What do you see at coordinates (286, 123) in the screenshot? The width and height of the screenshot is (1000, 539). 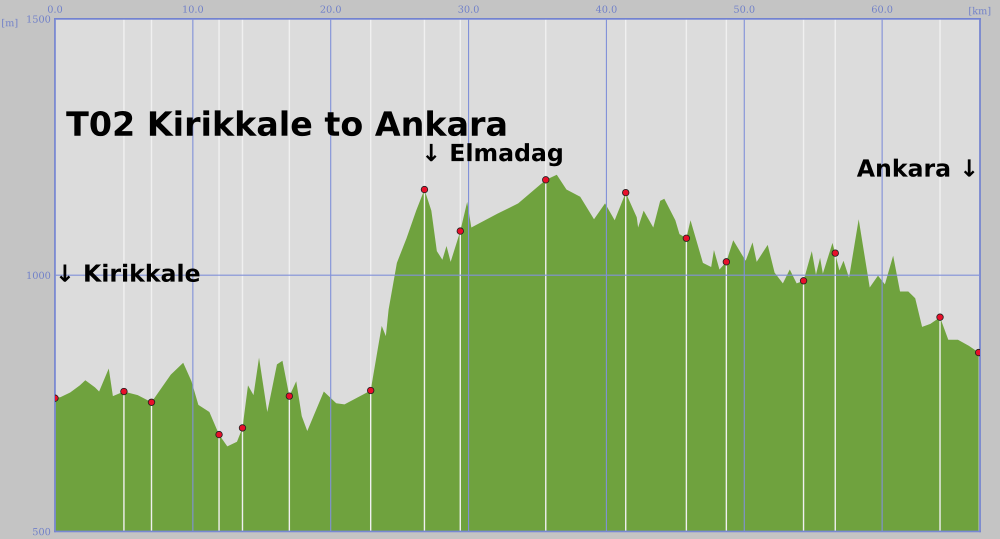 I see `text: T02 Kirikkale to Ankara` at bounding box center [286, 123].